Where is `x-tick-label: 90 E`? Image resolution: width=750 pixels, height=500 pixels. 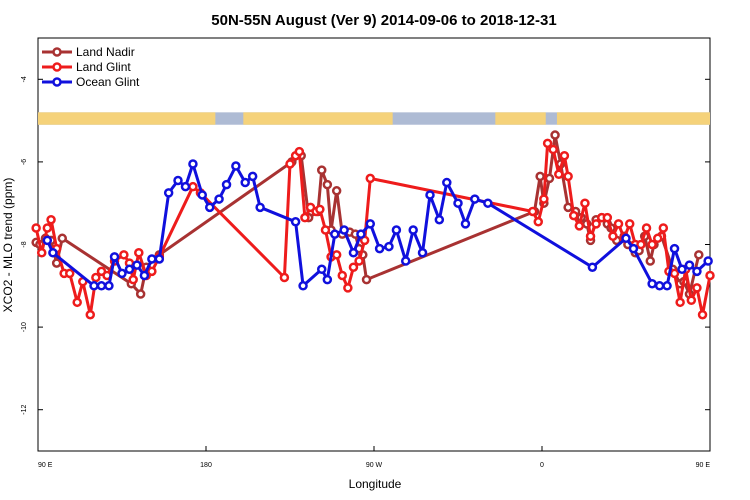 x-tick-label: 90 E is located at coordinates (45, 465).